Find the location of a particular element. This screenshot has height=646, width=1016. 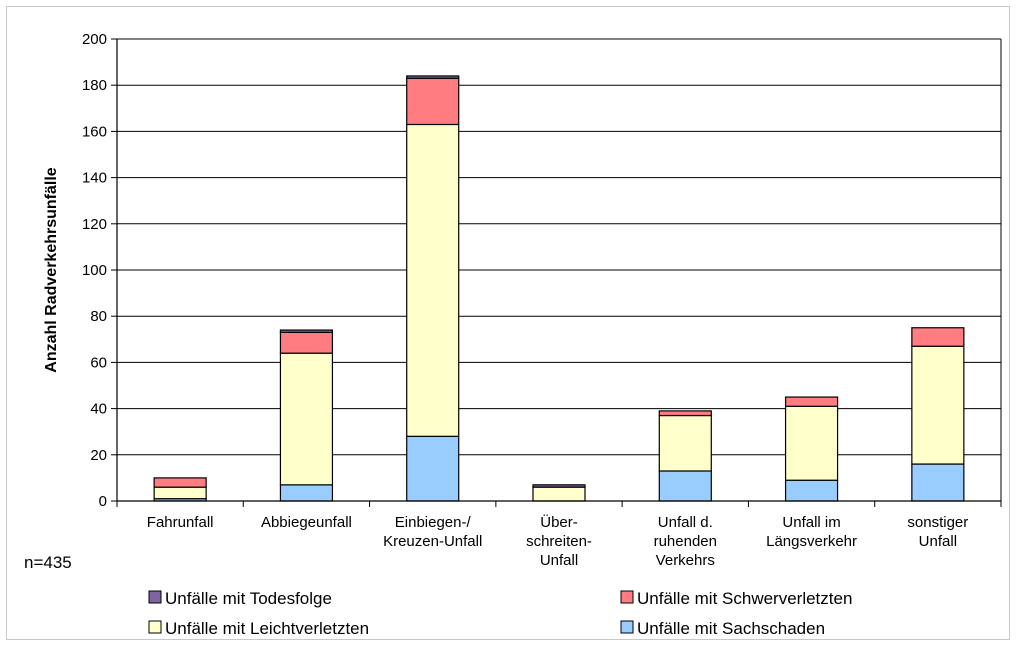

y-tick-label: 100 is located at coordinates (94, 270).